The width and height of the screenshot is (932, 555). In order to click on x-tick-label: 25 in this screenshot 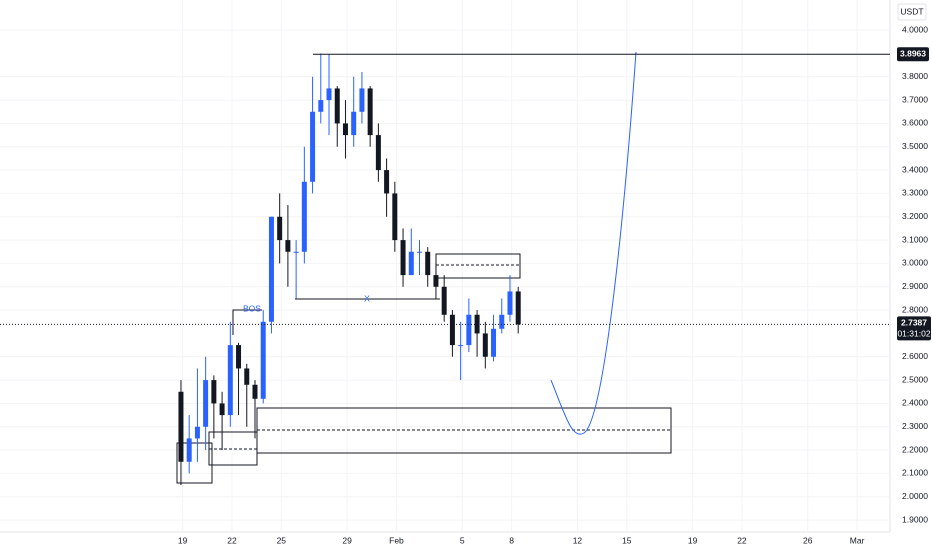, I will do `click(282, 540)`.